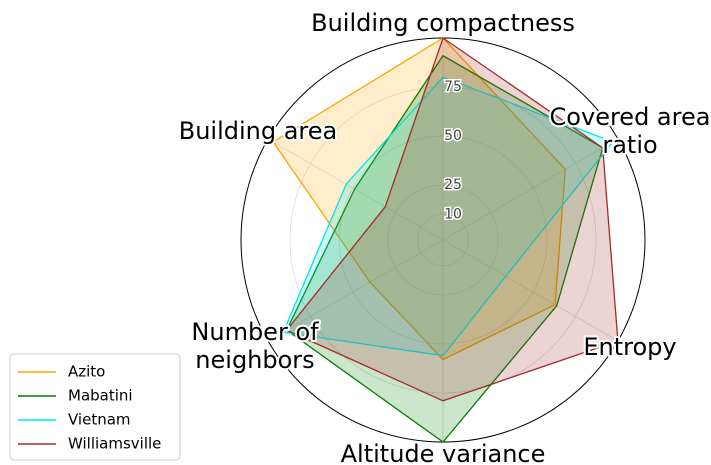 This screenshot has height=465, width=711. I want to click on legend-label: Williamsville, so click(114, 444).